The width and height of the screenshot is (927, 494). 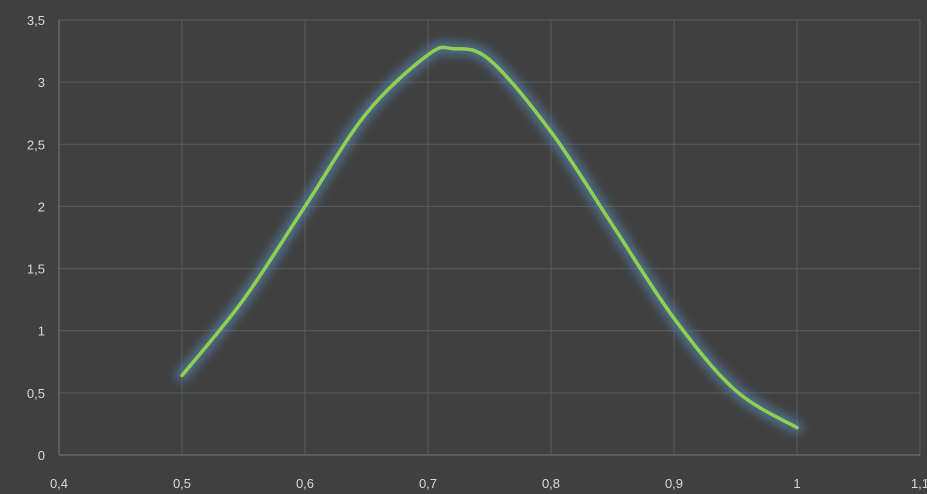 What do you see at coordinates (41, 82) in the screenshot?
I see `y-tick-label: 3` at bounding box center [41, 82].